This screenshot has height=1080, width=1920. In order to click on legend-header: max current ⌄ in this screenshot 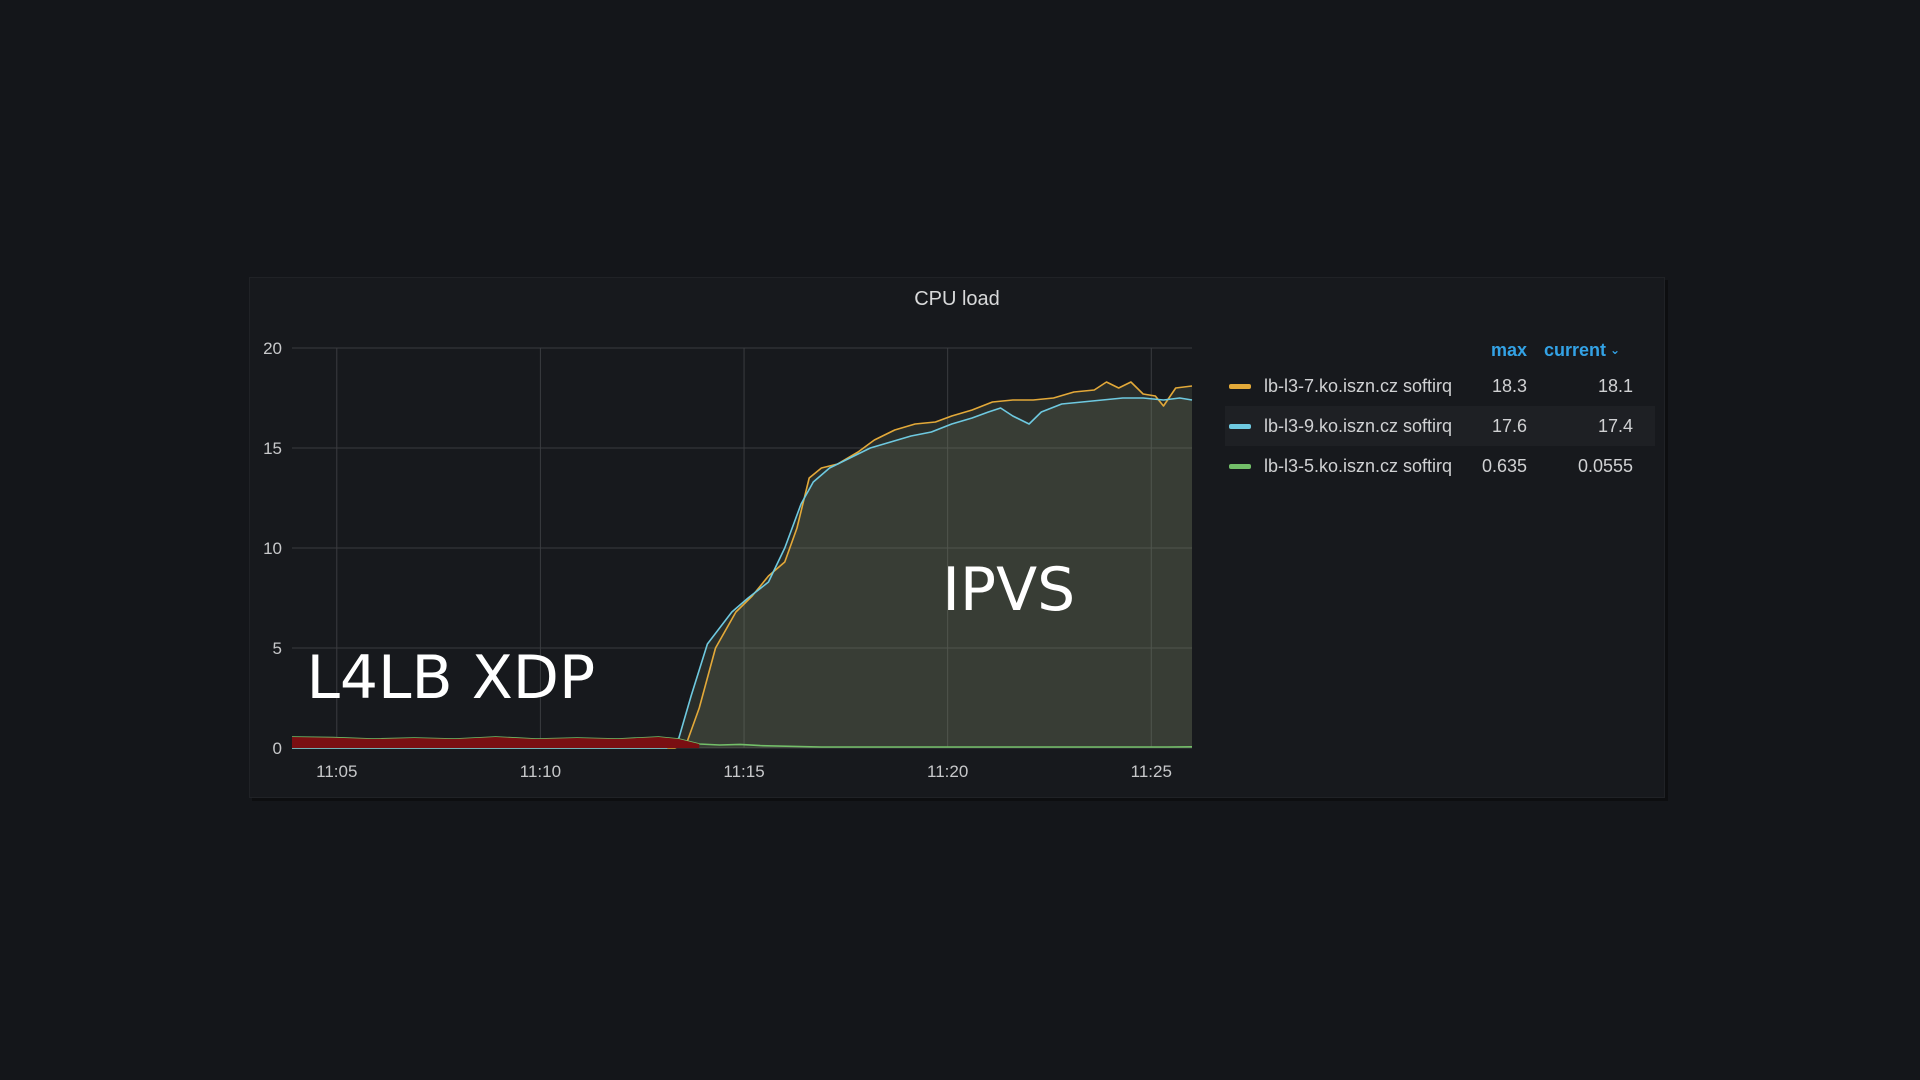, I will do `click(1440, 353)`.